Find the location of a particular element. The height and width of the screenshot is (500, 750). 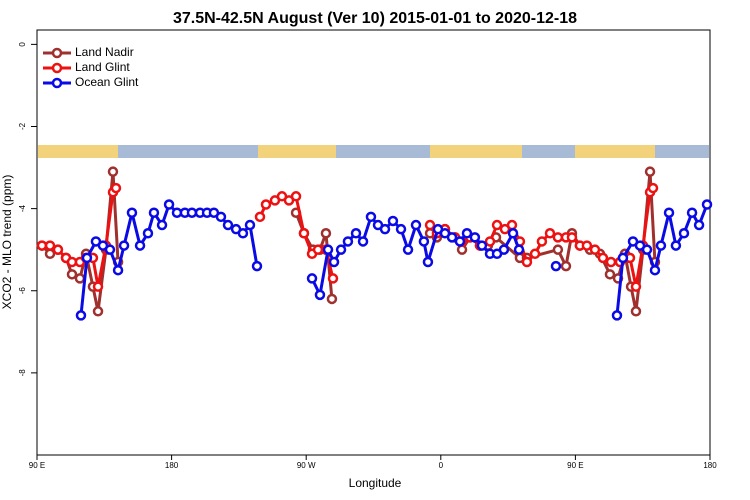

legend-label: Ocean Glint is located at coordinates (107, 82).